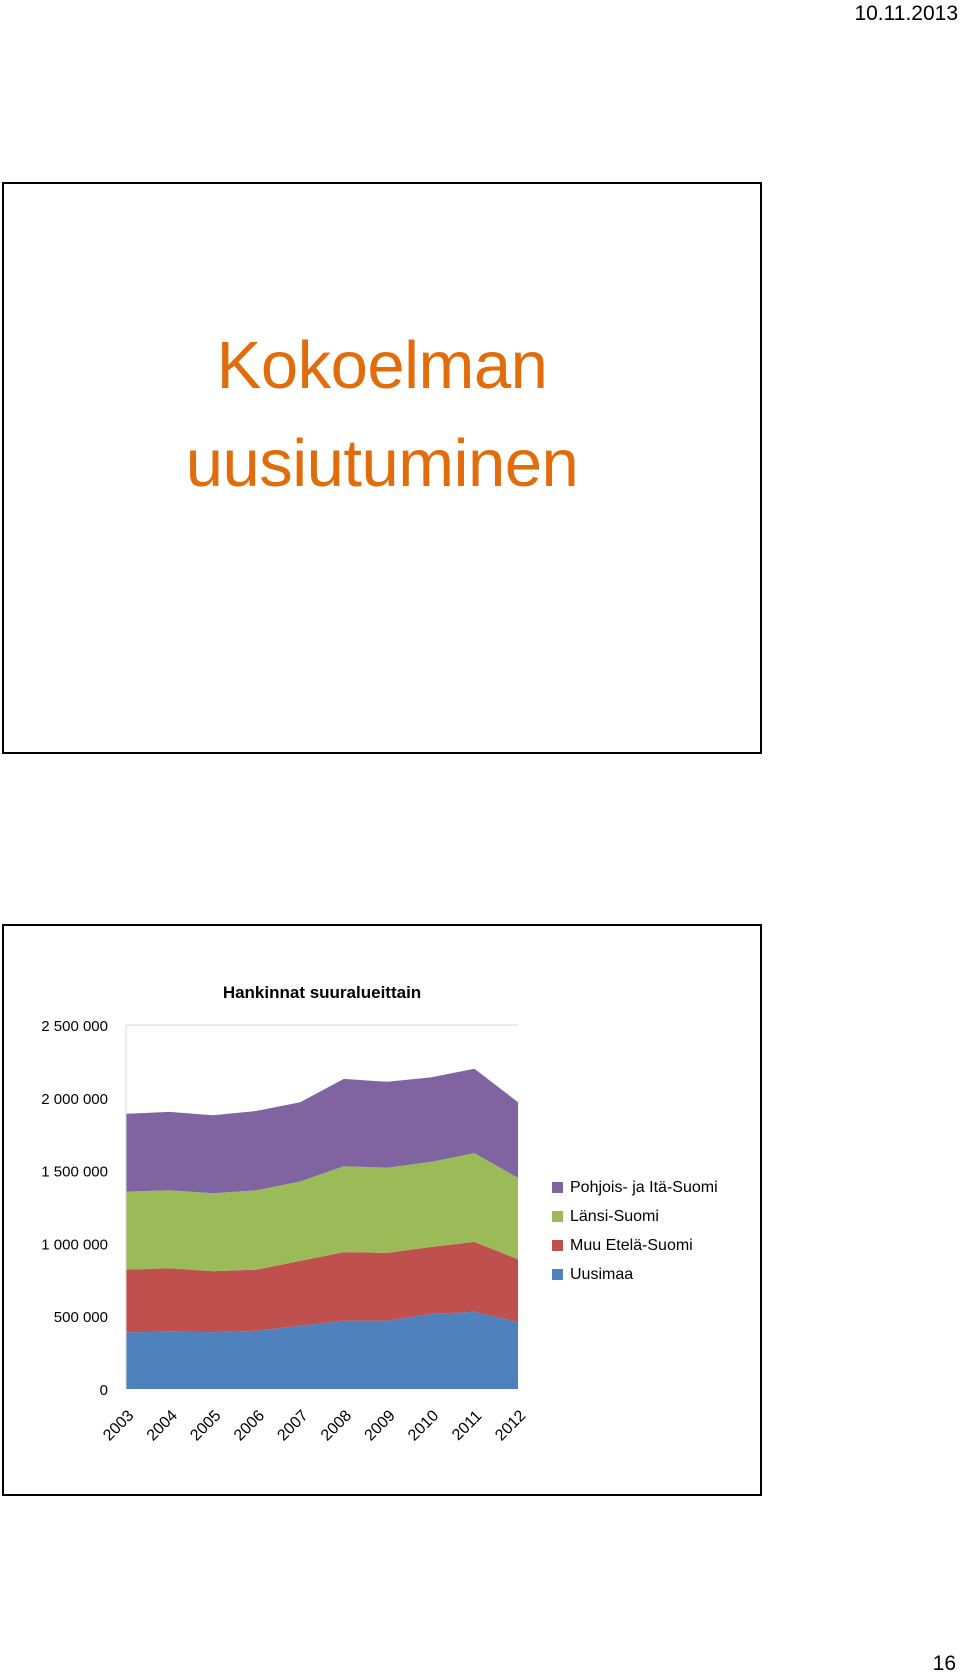 Image resolution: width=960 pixels, height=1680 pixels. Describe the element at coordinates (380, 1425) in the screenshot. I see `x-tick-label: 2009` at that location.